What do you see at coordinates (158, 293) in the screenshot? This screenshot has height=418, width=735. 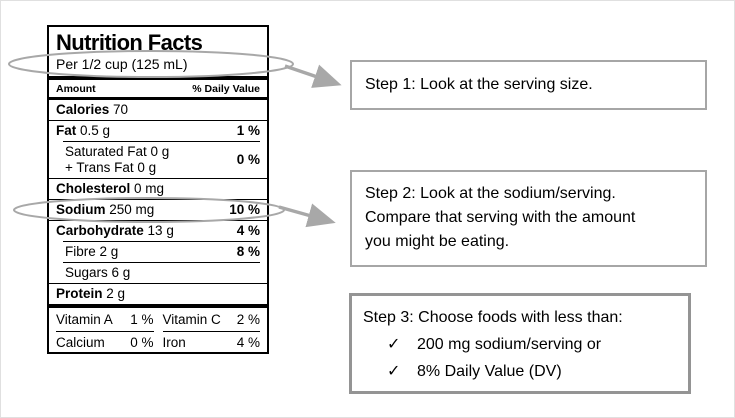 I see `nutrient-row-protein: Protein 2 g` at bounding box center [158, 293].